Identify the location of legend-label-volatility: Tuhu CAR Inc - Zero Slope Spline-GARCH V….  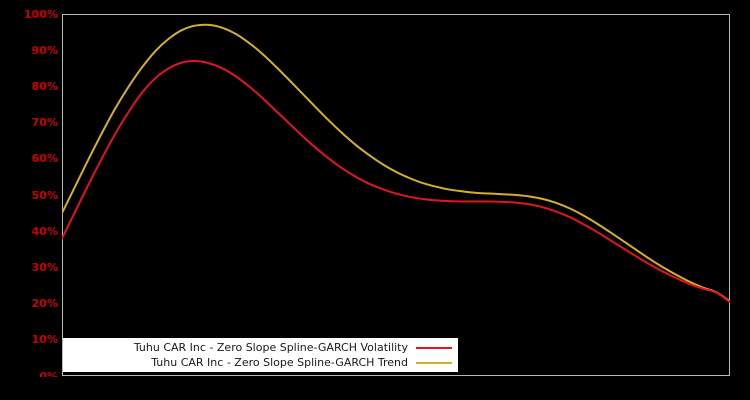
(270, 347).